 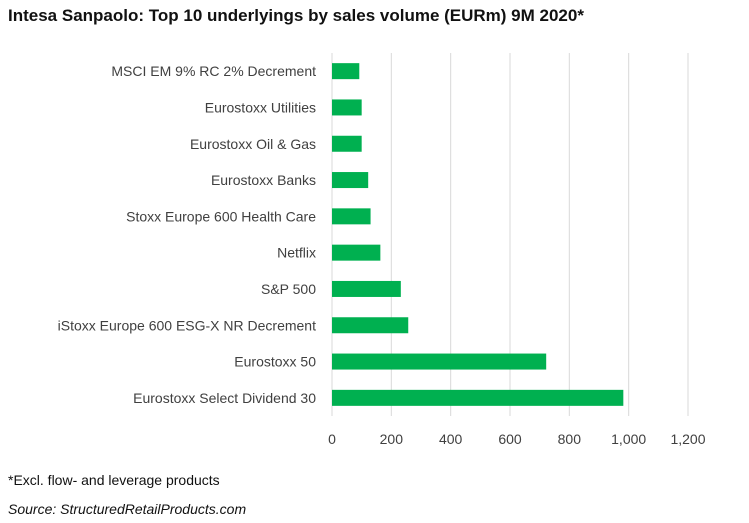 What do you see at coordinates (288, 289) in the screenshot?
I see `category-label: S&P 500` at bounding box center [288, 289].